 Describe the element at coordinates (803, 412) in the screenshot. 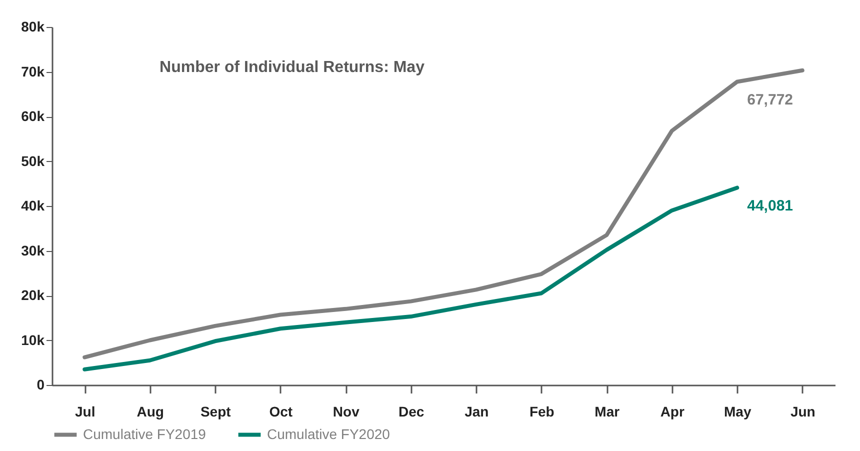

I see `x-tick-label: Jun` at that location.